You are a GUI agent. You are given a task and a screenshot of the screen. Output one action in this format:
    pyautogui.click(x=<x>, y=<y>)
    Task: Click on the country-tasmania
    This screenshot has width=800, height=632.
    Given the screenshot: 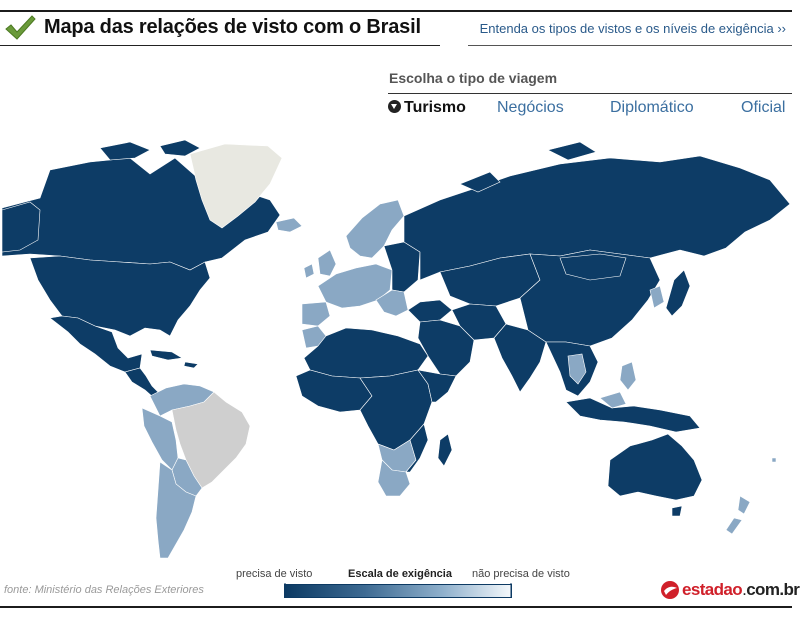 What is the action you would take?
    pyautogui.click(x=677, y=511)
    